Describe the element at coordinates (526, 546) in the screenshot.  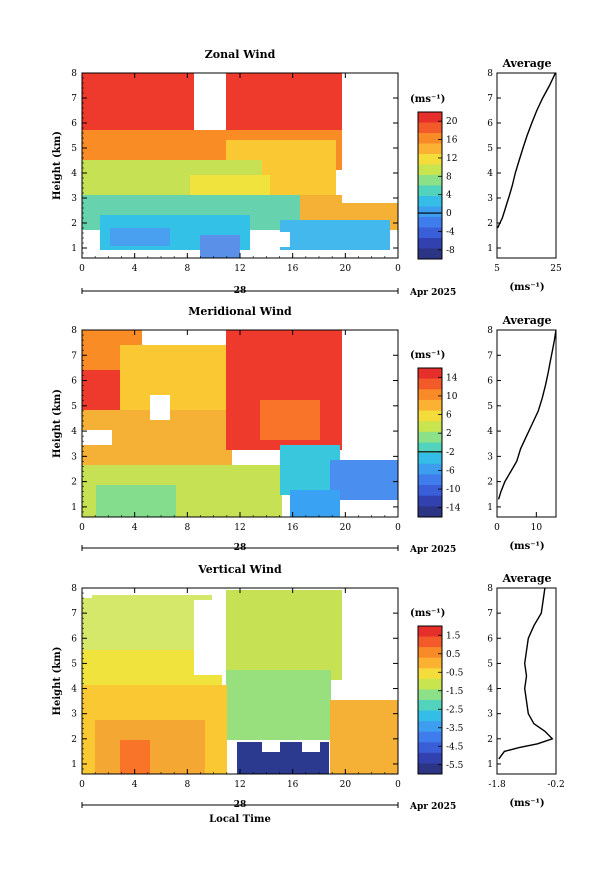
I see `meridional-average-xlabel: (ms⁻¹)` at that location.